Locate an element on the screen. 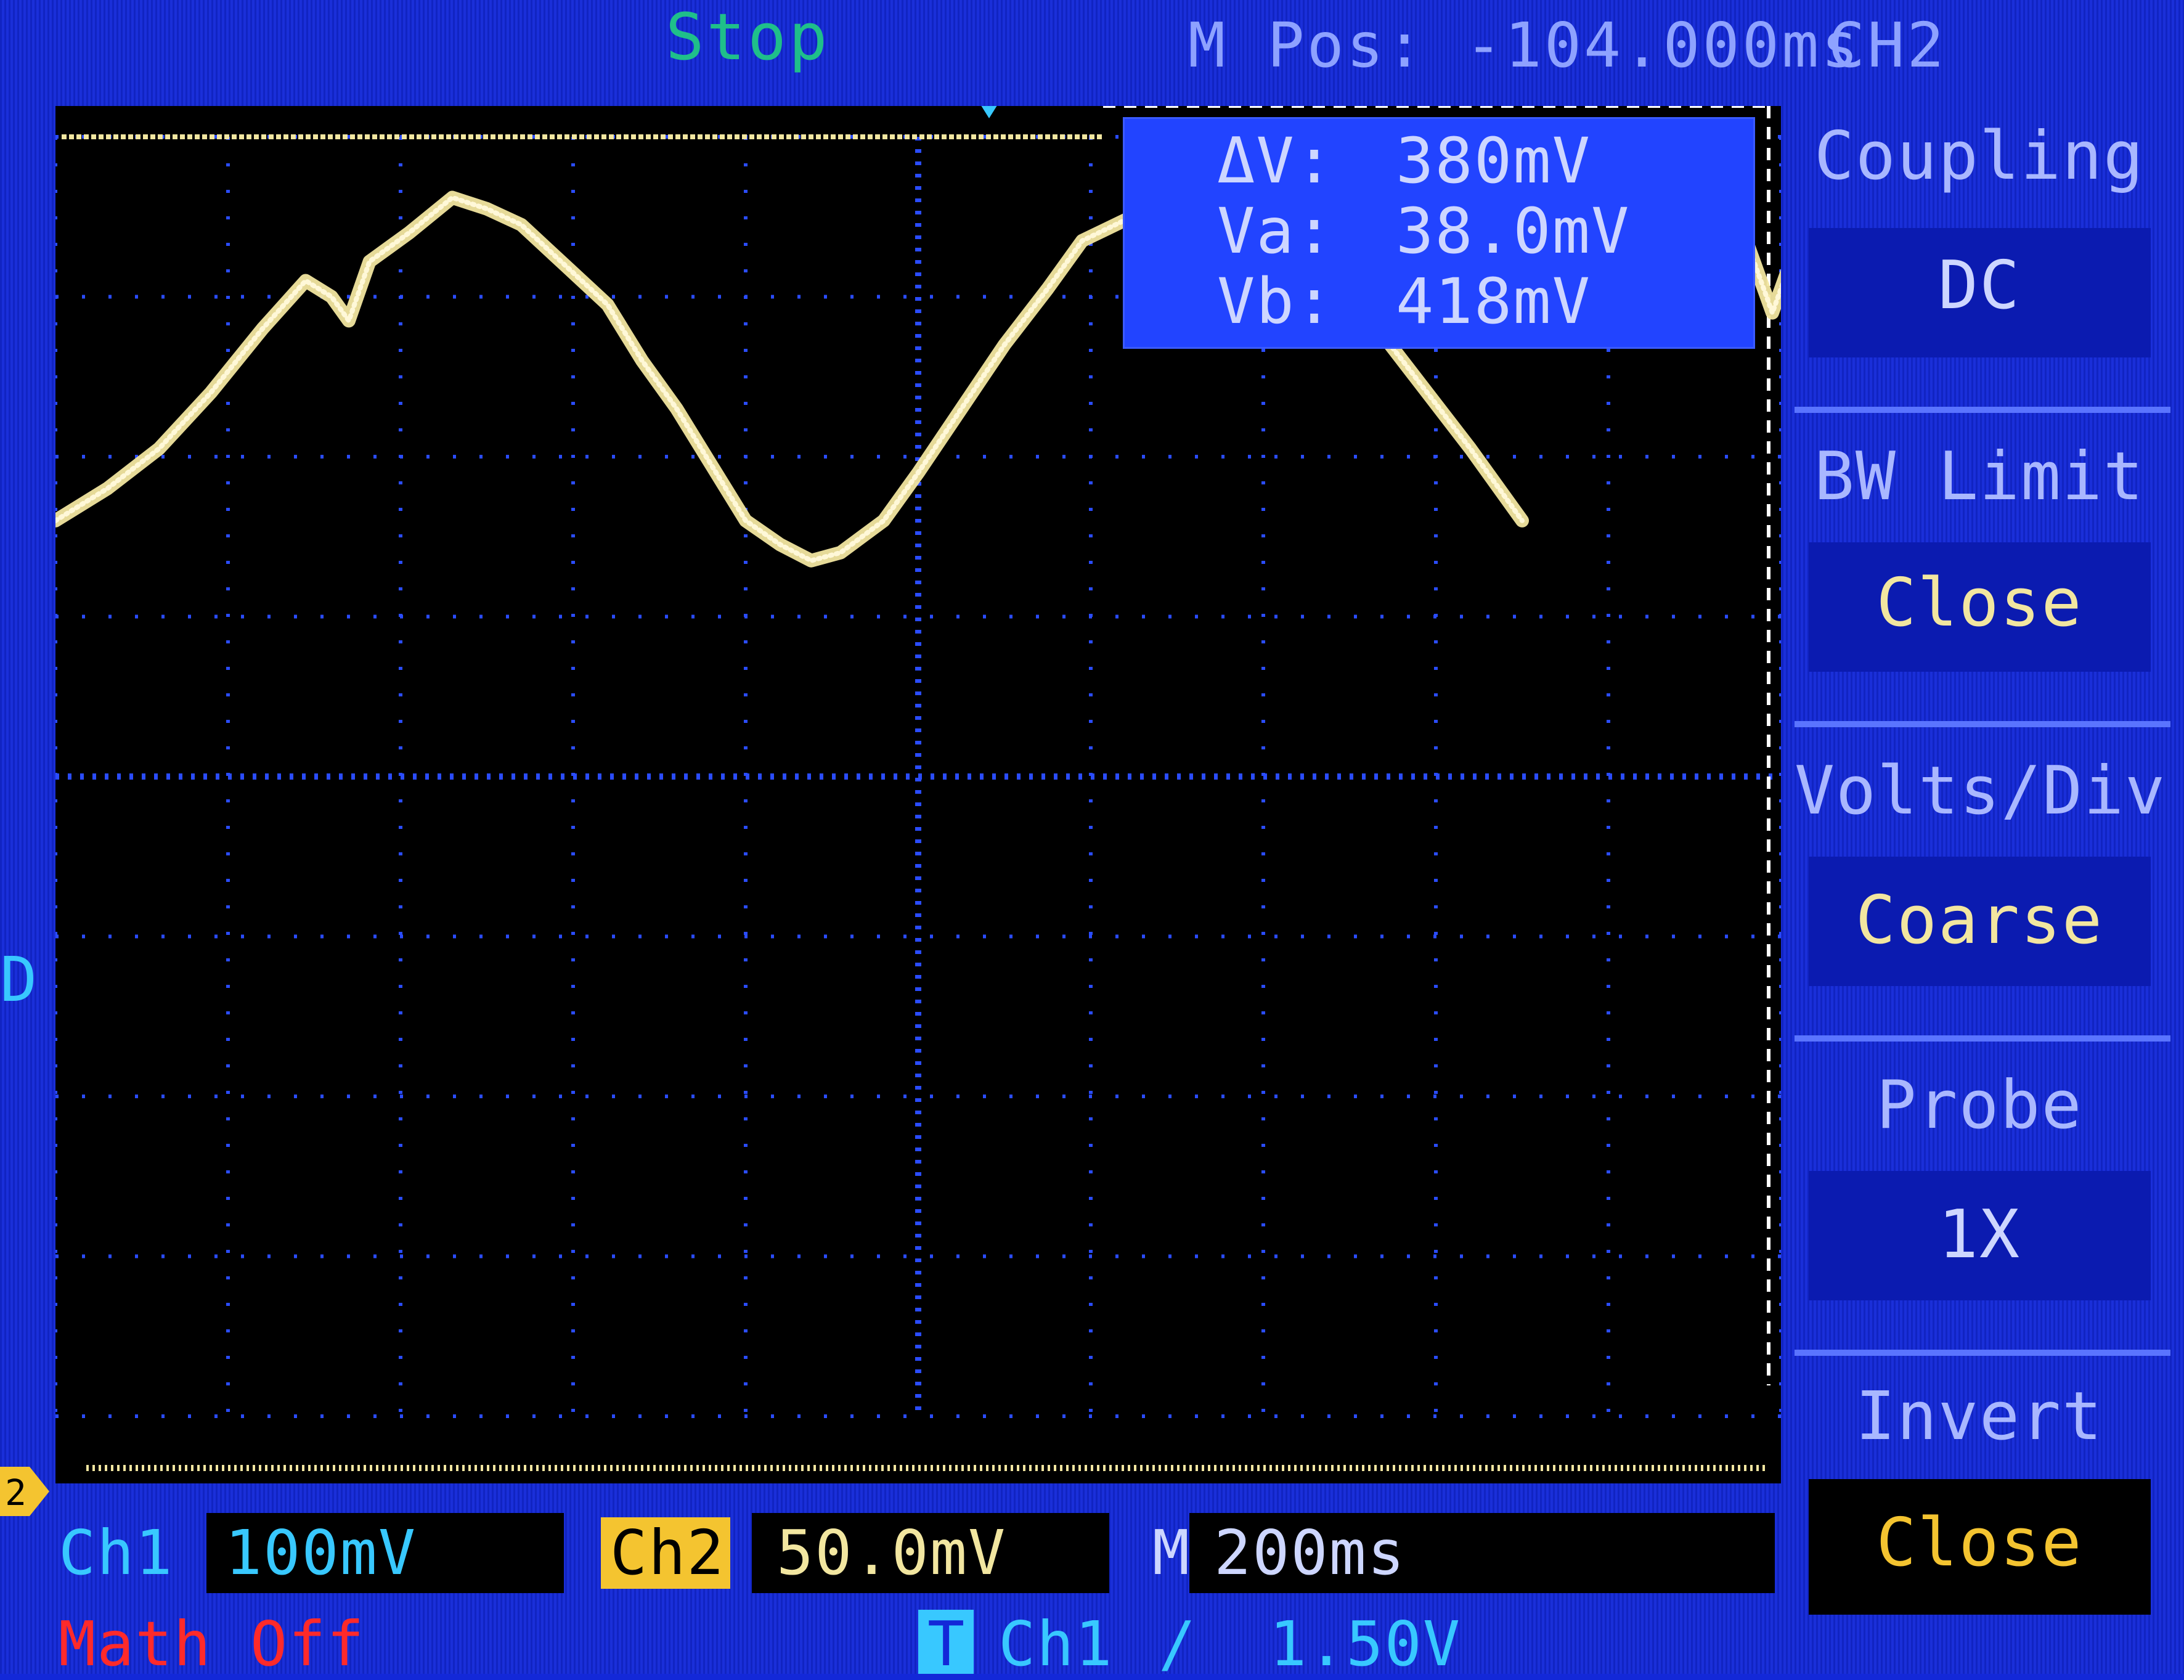 Image resolution: width=2184 pixels, height=1680 pixels. menu-coupling-title: Coupling is located at coordinates (1980, 156).